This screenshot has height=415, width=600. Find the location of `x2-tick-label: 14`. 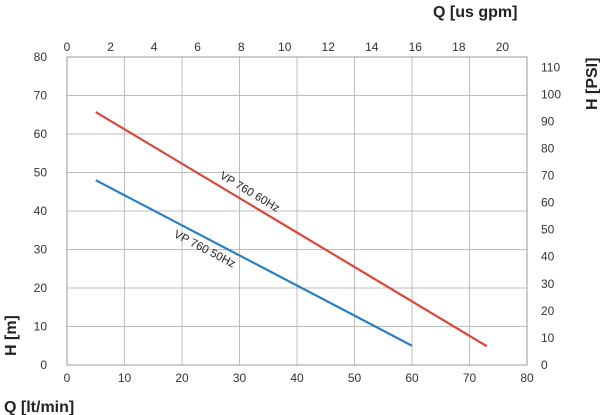

x2-tick-label: 14 is located at coordinates (372, 47).